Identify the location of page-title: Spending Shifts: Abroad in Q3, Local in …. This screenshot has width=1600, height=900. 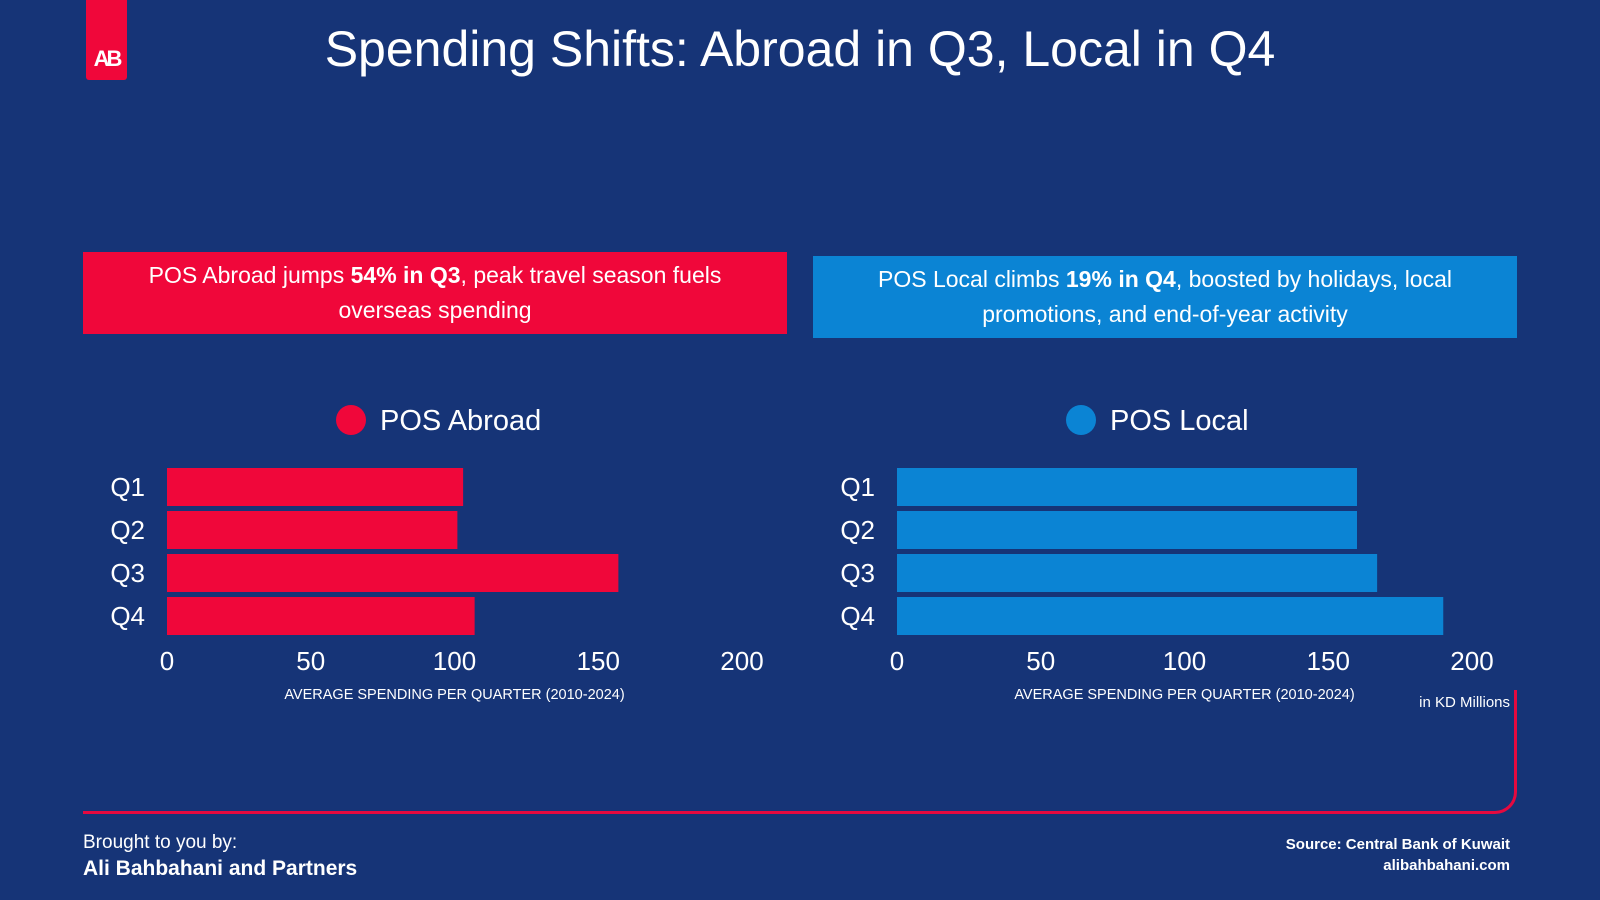
(800, 49).